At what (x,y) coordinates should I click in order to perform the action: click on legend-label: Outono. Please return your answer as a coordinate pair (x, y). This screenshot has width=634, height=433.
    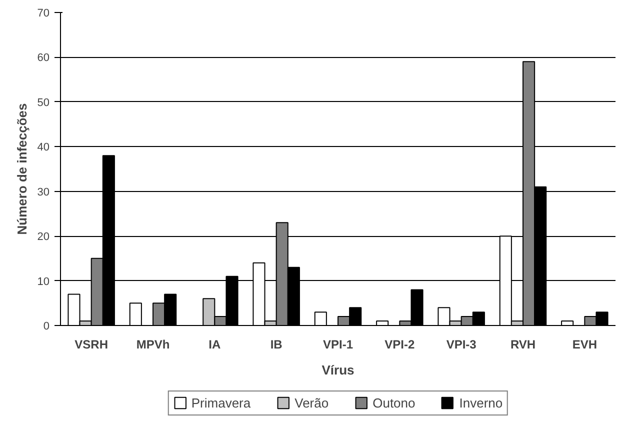
    Looking at the image, I should click on (394, 402).